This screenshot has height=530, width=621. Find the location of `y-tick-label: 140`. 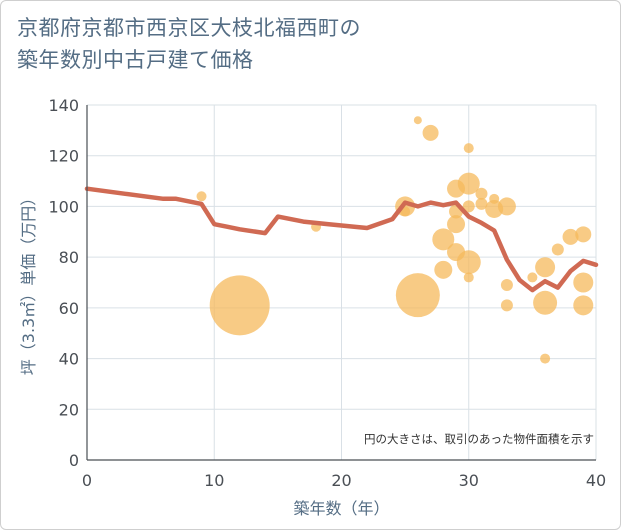

y-tick-label: 140 is located at coordinates (63, 105).